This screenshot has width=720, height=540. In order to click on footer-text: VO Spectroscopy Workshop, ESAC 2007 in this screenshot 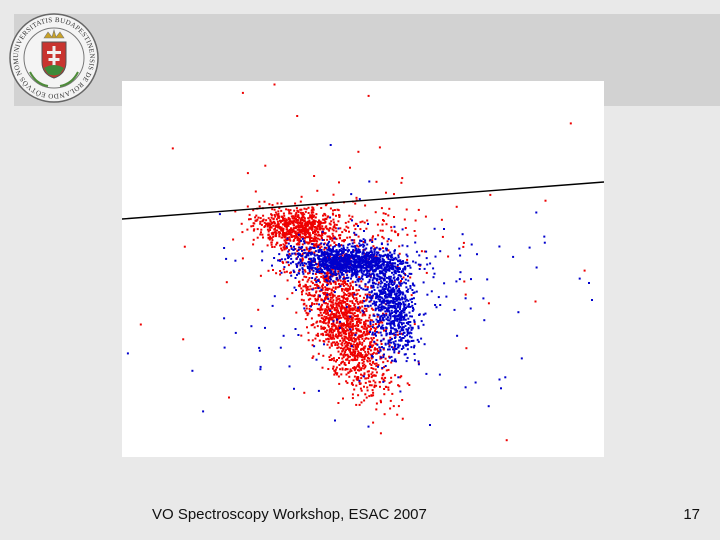, I will do `click(289, 514)`.